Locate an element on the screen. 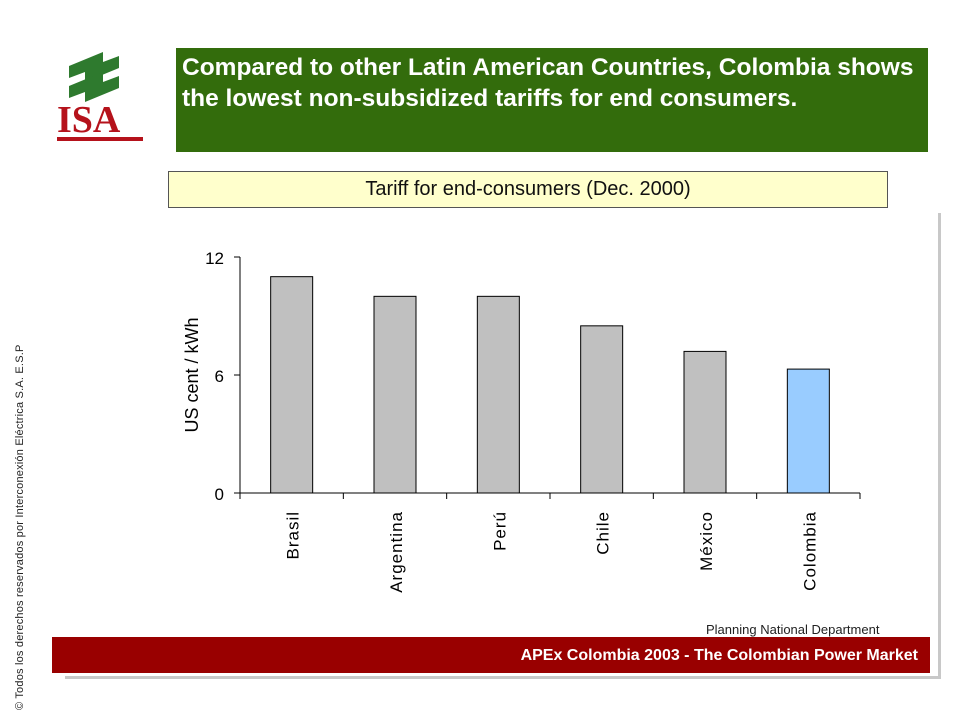  x-tick-label: México is located at coordinates (706, 541).